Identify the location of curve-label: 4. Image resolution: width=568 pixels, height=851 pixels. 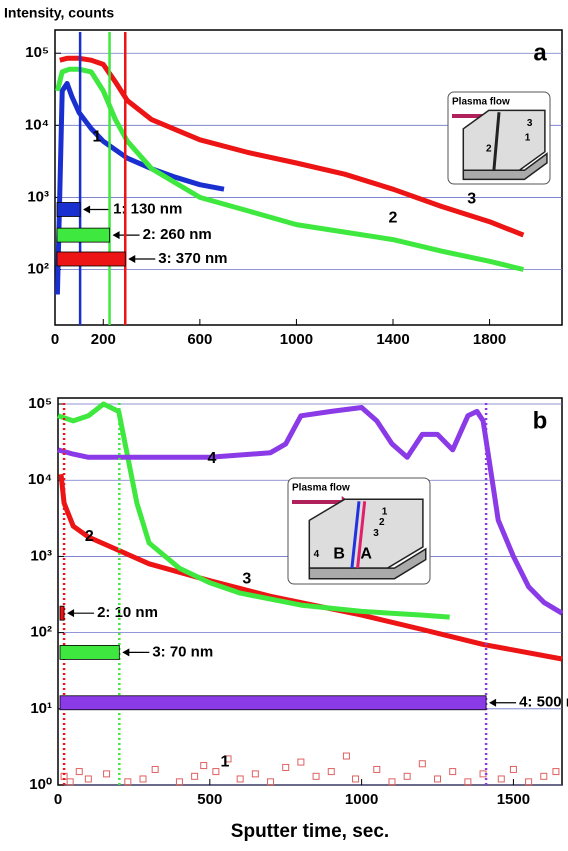
(211, 458).